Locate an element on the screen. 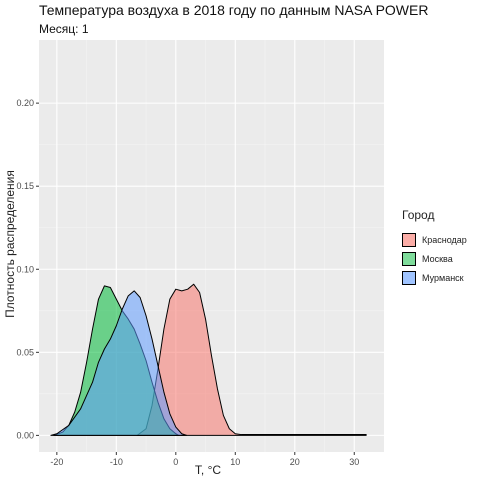 The image size is (480, 480). y-tick-label: 0.05 is located at coordinates (25, 352).